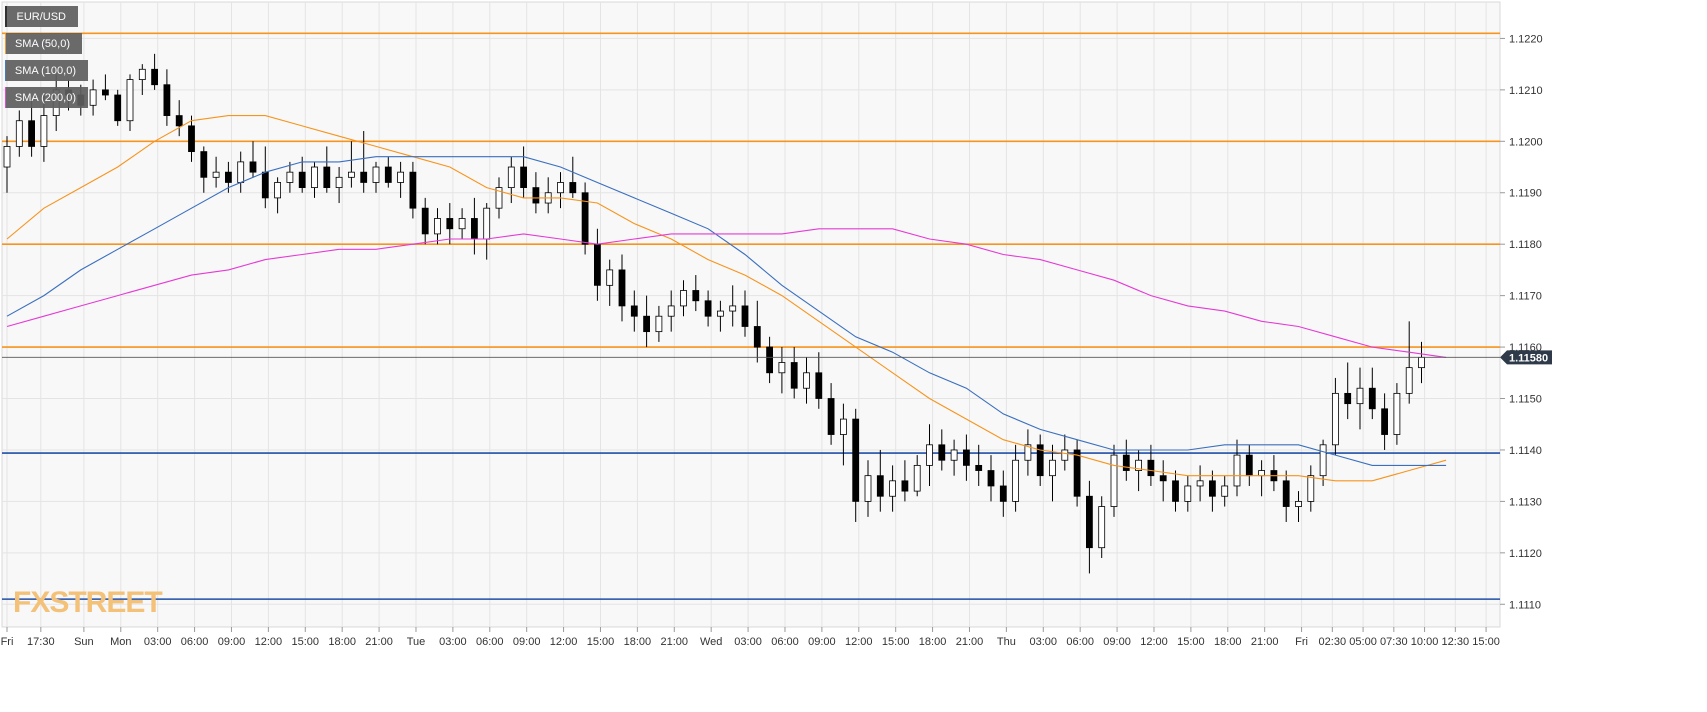 The width and height of the screenshot is (1707, 712). I want to click on x-tick-label: 17:30, so click(41, 642).